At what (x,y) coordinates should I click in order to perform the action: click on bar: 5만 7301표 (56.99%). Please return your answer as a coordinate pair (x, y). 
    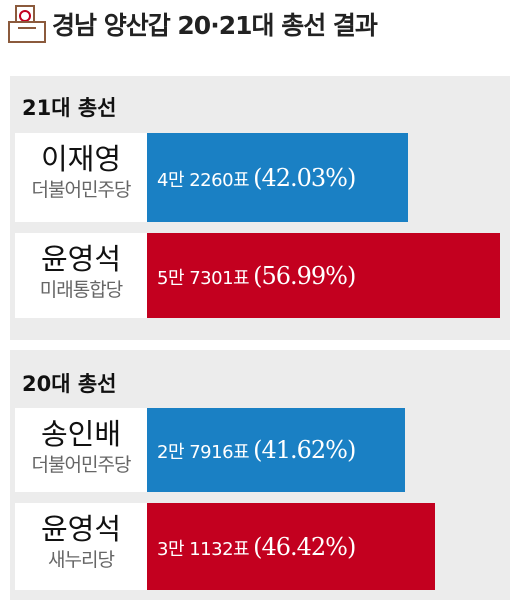
    Looking at the image, I should click on (324, 275).